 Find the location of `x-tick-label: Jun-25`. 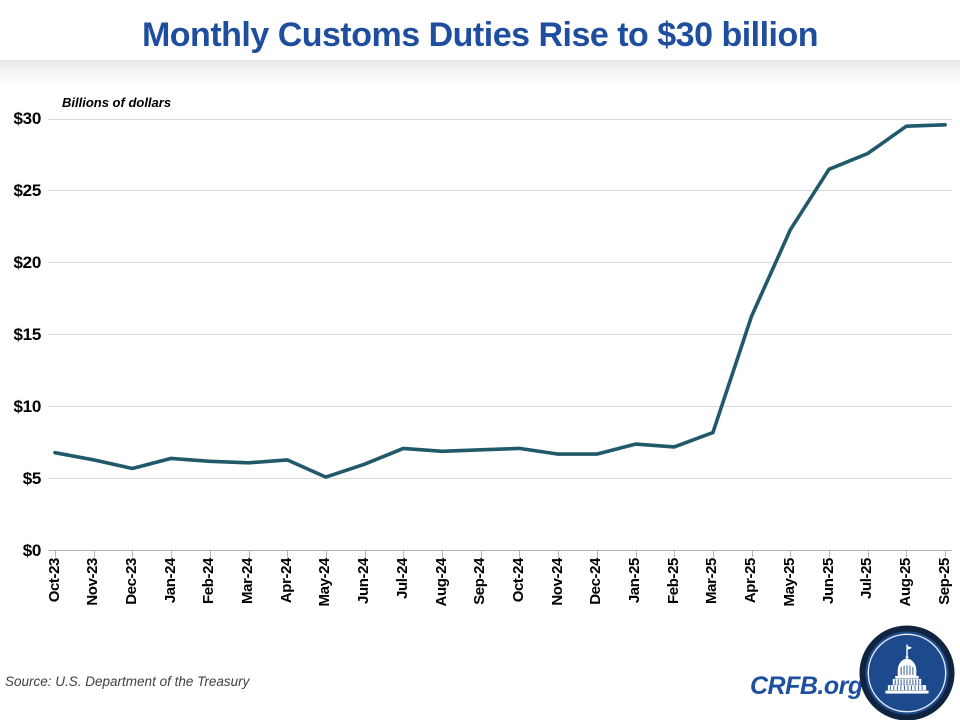

x-tick-label: Jun-25 is located at coordinates (828, 581).